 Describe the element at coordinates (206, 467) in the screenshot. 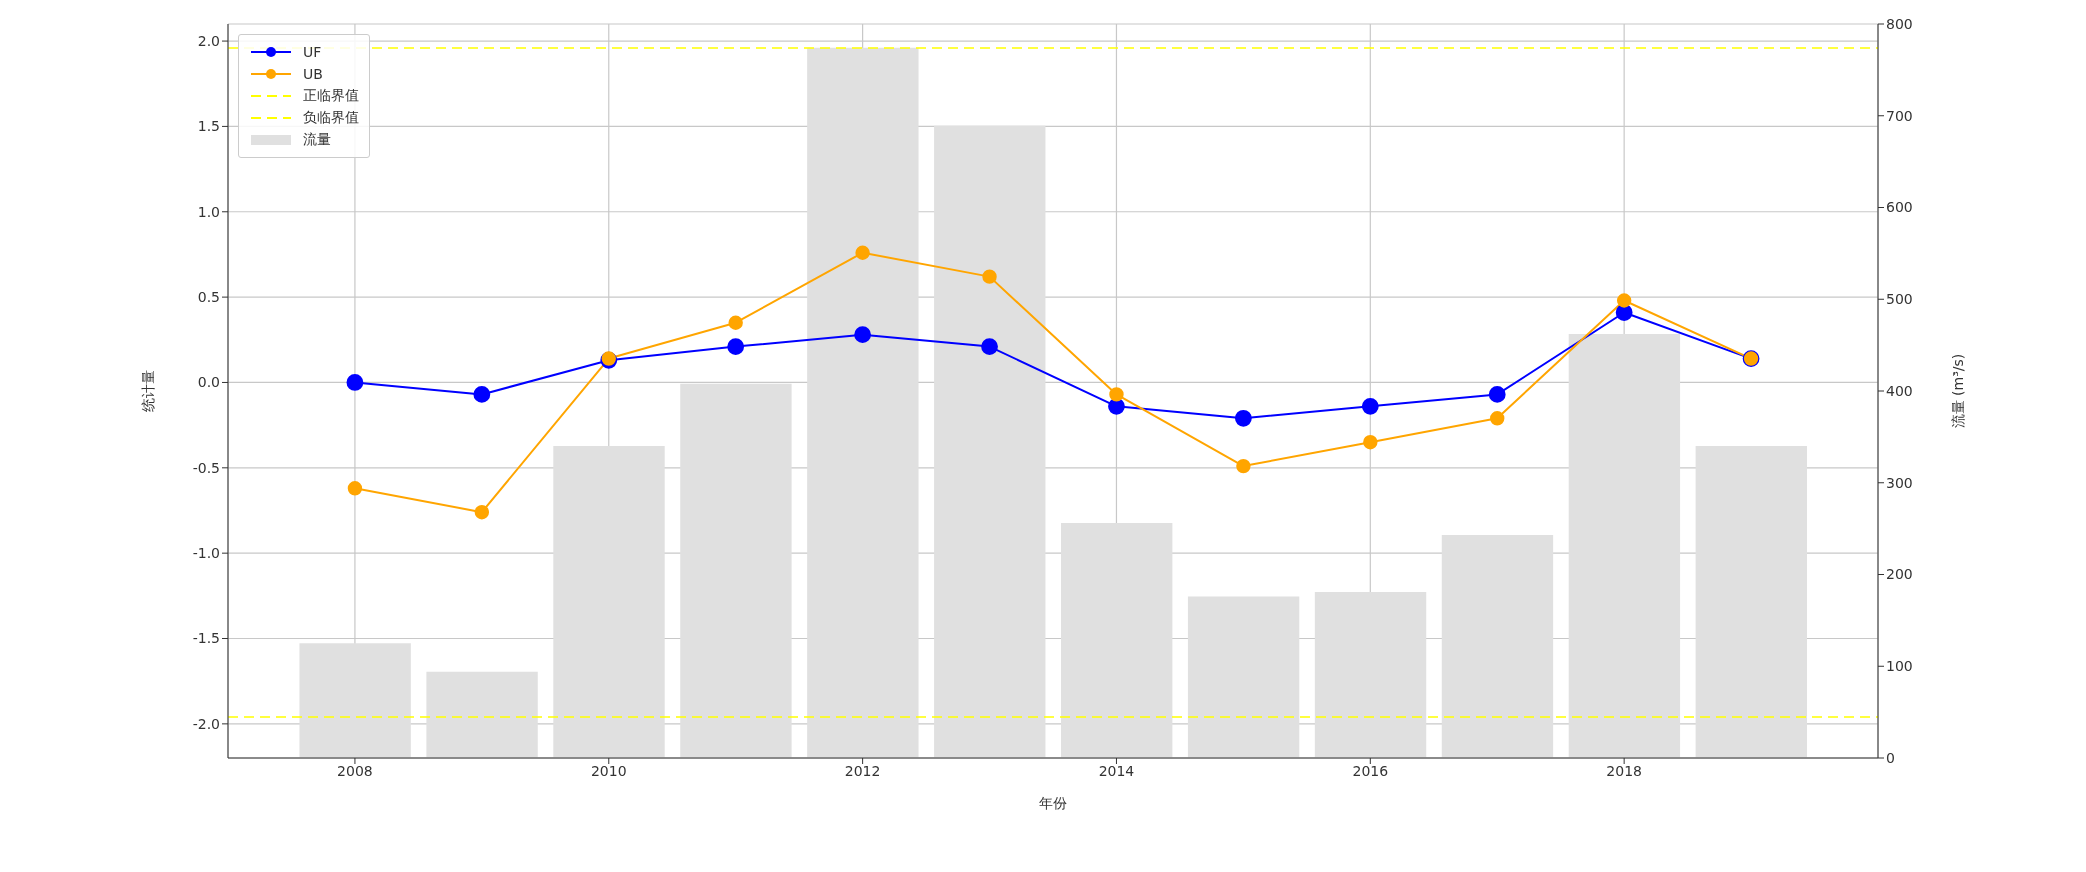

I see `y-tick-label: -0.5` at that location.